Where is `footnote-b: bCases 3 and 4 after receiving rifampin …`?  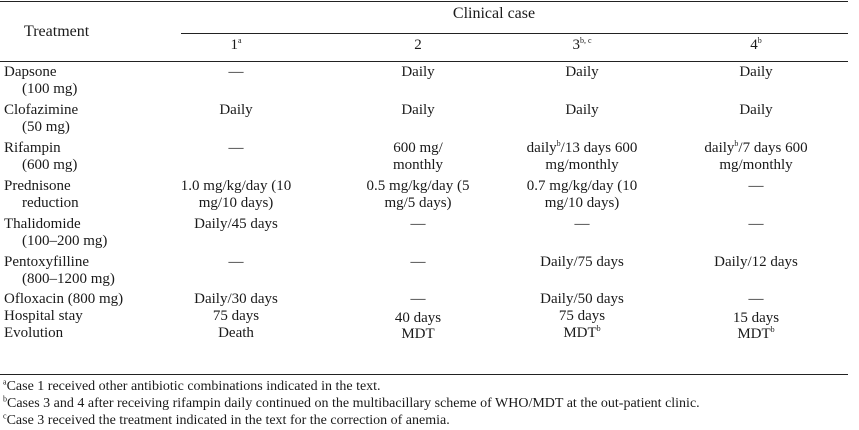
footnote-b: bCases 3 and 4 after receiving rifampin … is located at coordinates (351, 402).